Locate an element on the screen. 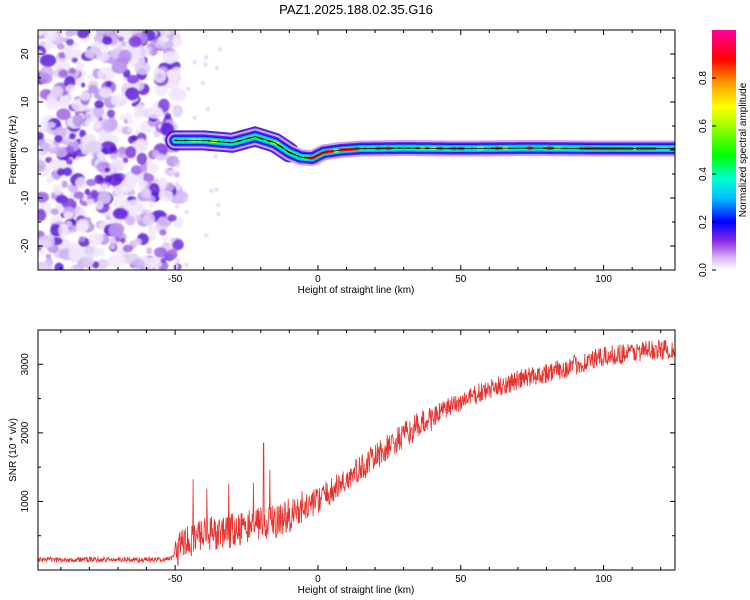  snr-ylabel: SNR (10 * v/v) is located at coordinates (13, 450).